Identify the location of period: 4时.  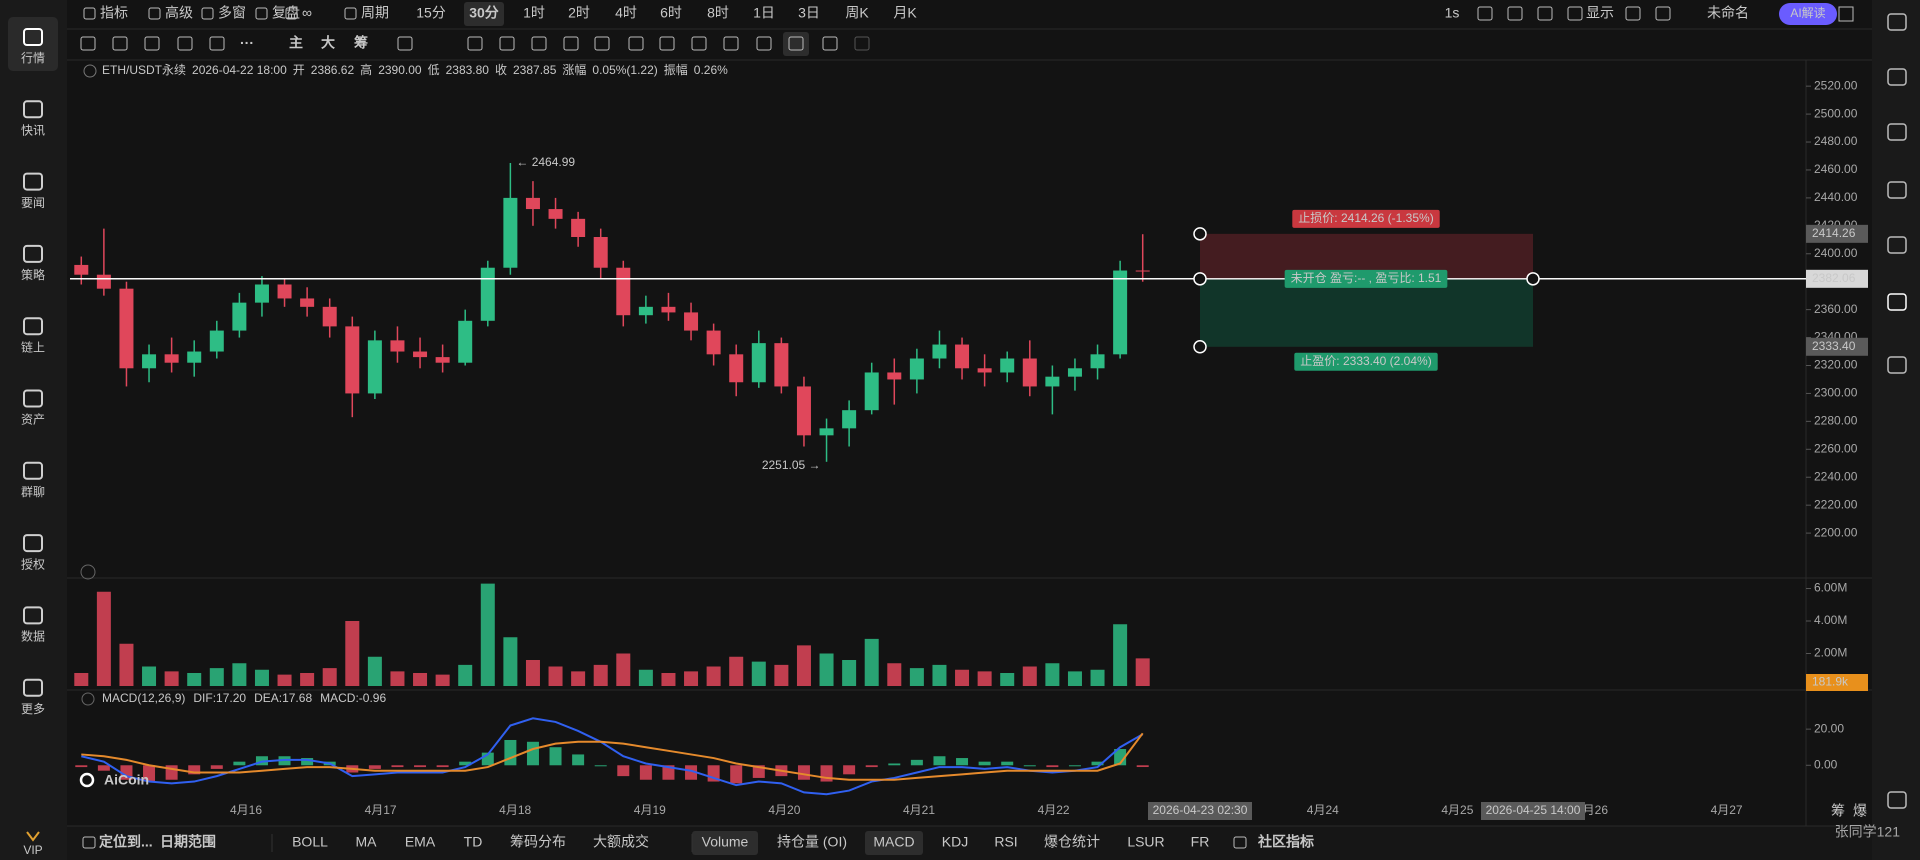
(626, 13).